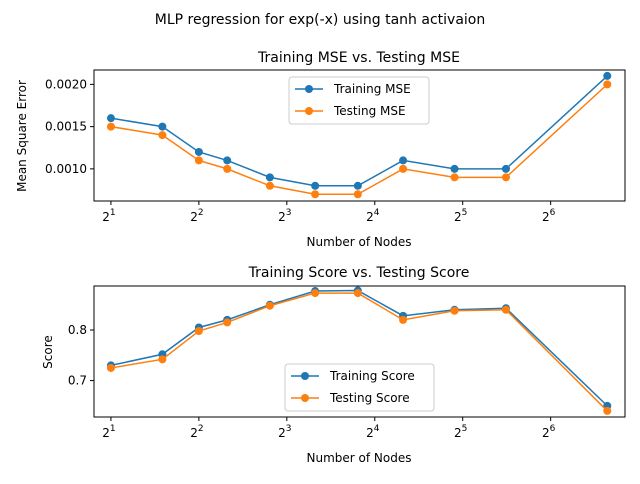  Describe the element at coordinates (289, 213) in the screenshot. I see `x-tick-exponent: 3` at that location.